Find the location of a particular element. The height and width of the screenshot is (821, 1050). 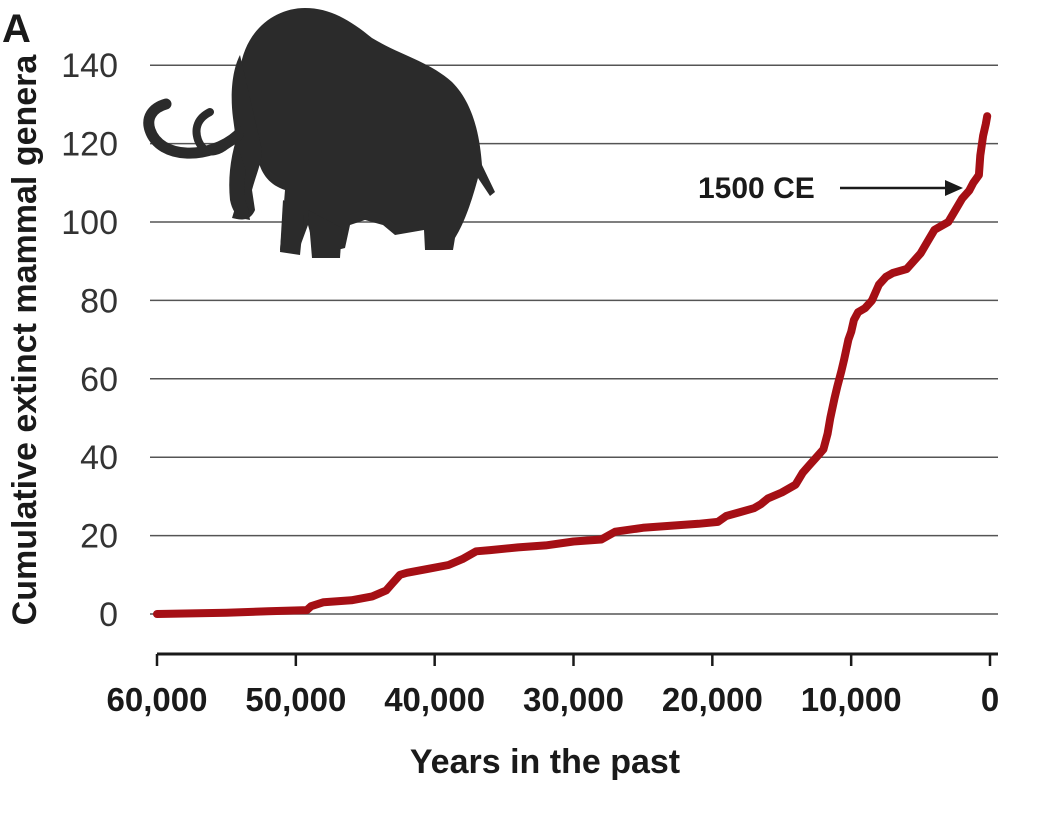

x-tick-label: 50,000 is located at coordinates (295, 699).